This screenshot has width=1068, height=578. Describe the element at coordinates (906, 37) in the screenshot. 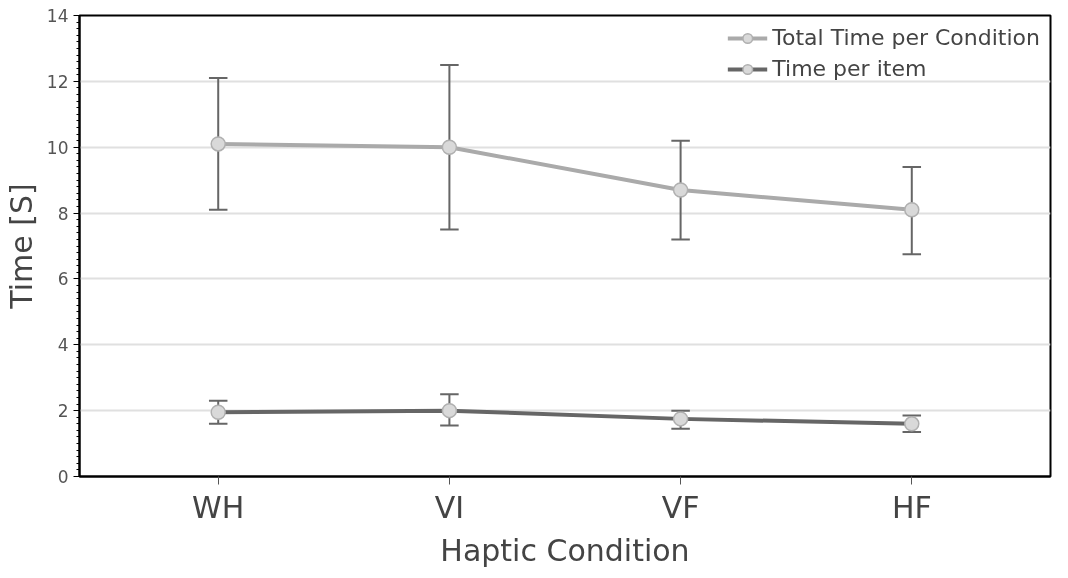

I see `legend-label: Total Time per Condition` at that location.